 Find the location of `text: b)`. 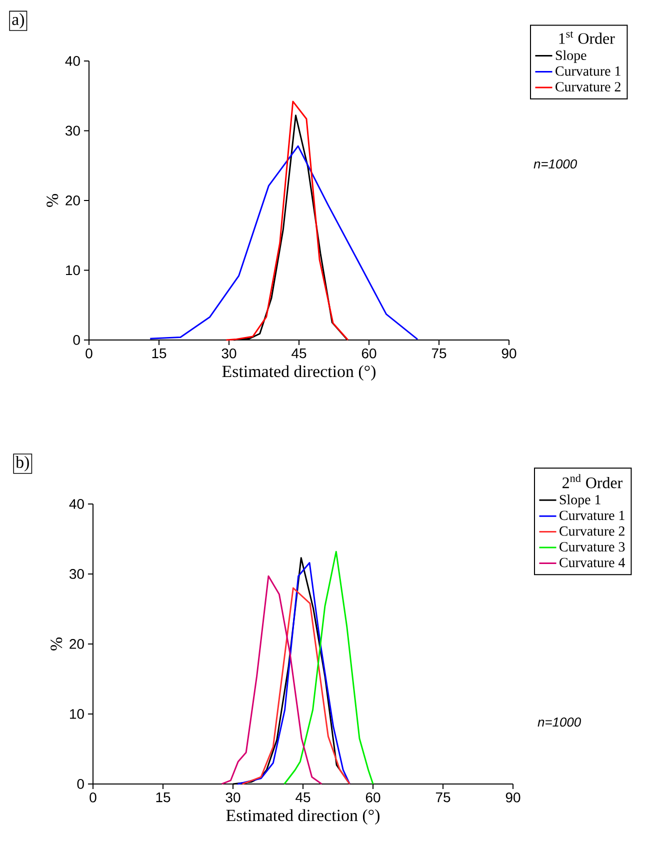

text: b) is located at coordinates (22, 464).